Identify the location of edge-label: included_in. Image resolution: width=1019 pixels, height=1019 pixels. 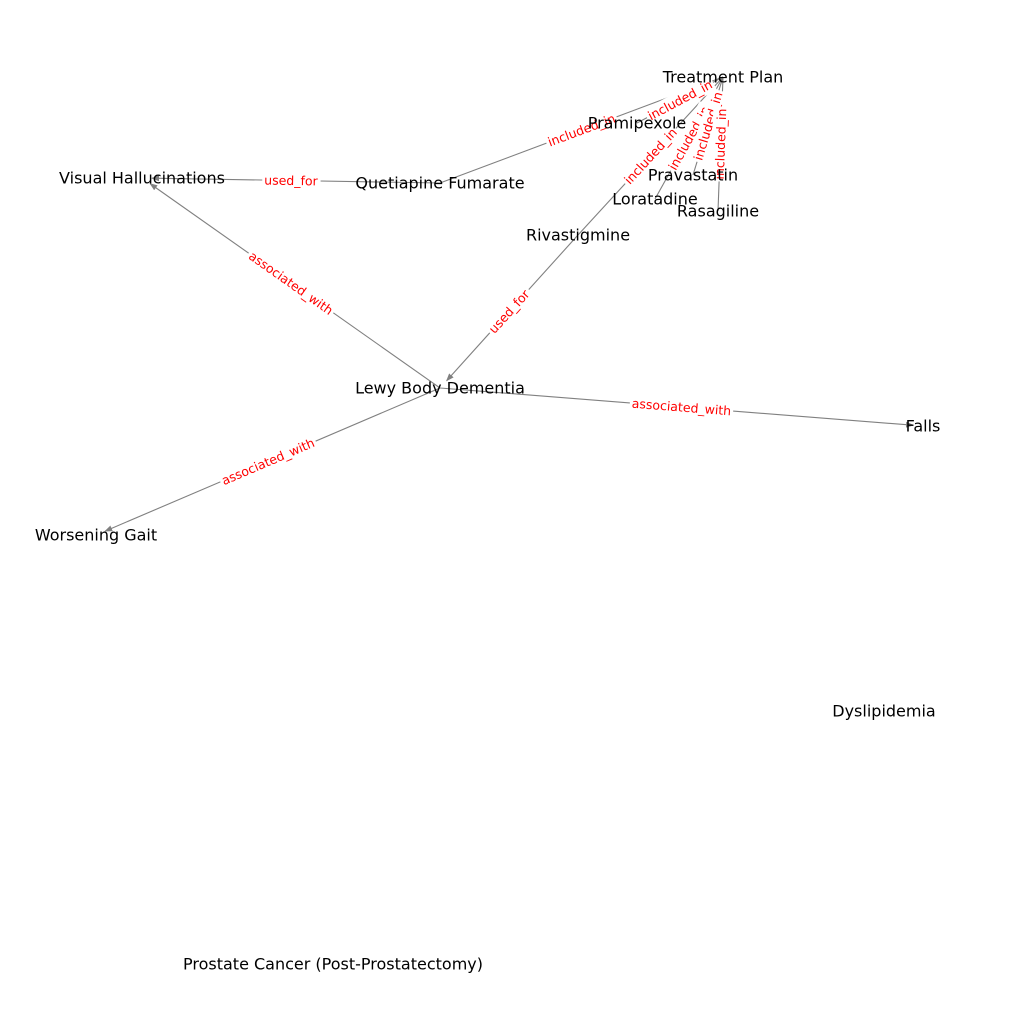
(721, 143).